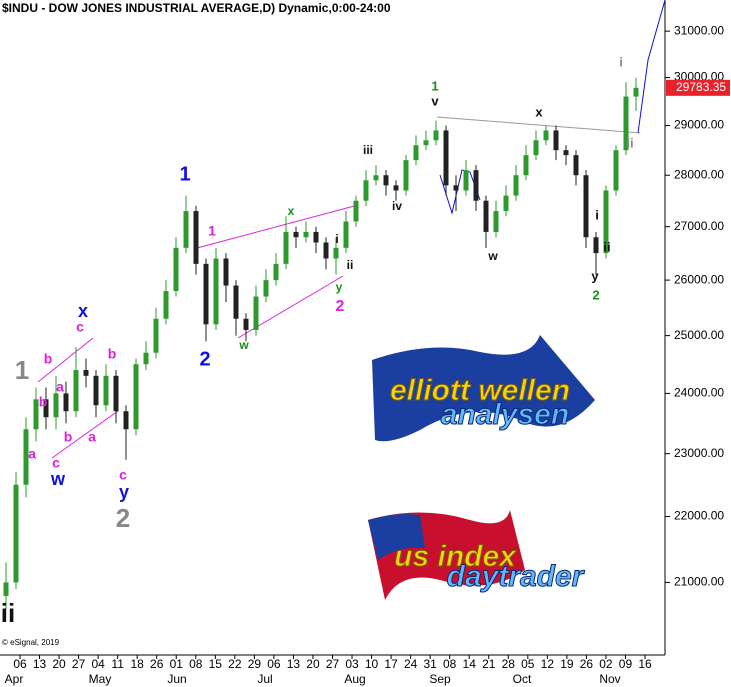 This screenshot has height=687, width=731. Describe the element at coordinates (699, 30) in the screenshot. I see `y-tick-label: 31000.00` at that location.